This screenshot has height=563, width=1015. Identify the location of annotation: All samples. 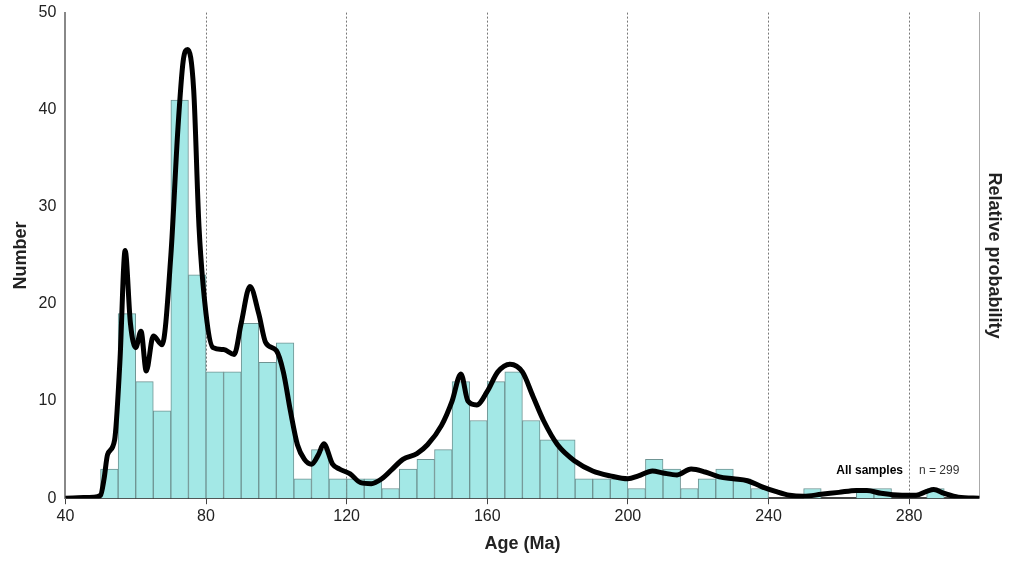
(870, 470).